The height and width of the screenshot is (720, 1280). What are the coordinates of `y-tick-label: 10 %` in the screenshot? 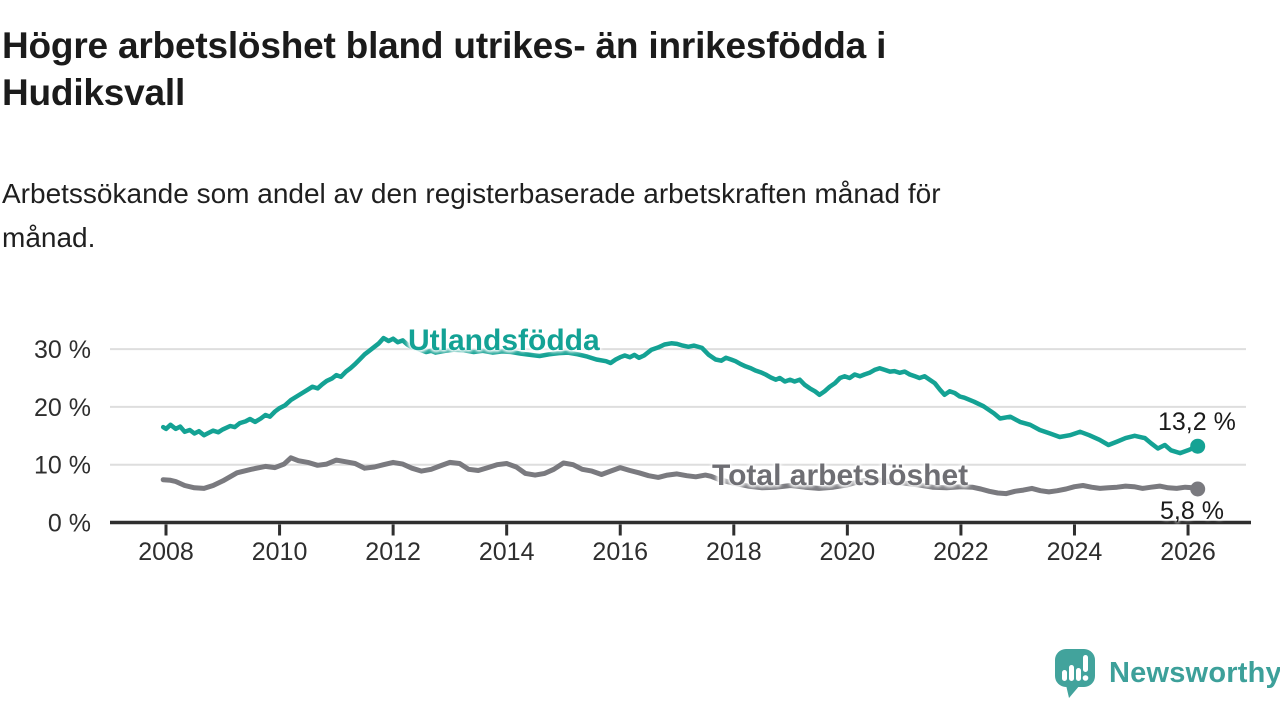 It's located at (62, 466).